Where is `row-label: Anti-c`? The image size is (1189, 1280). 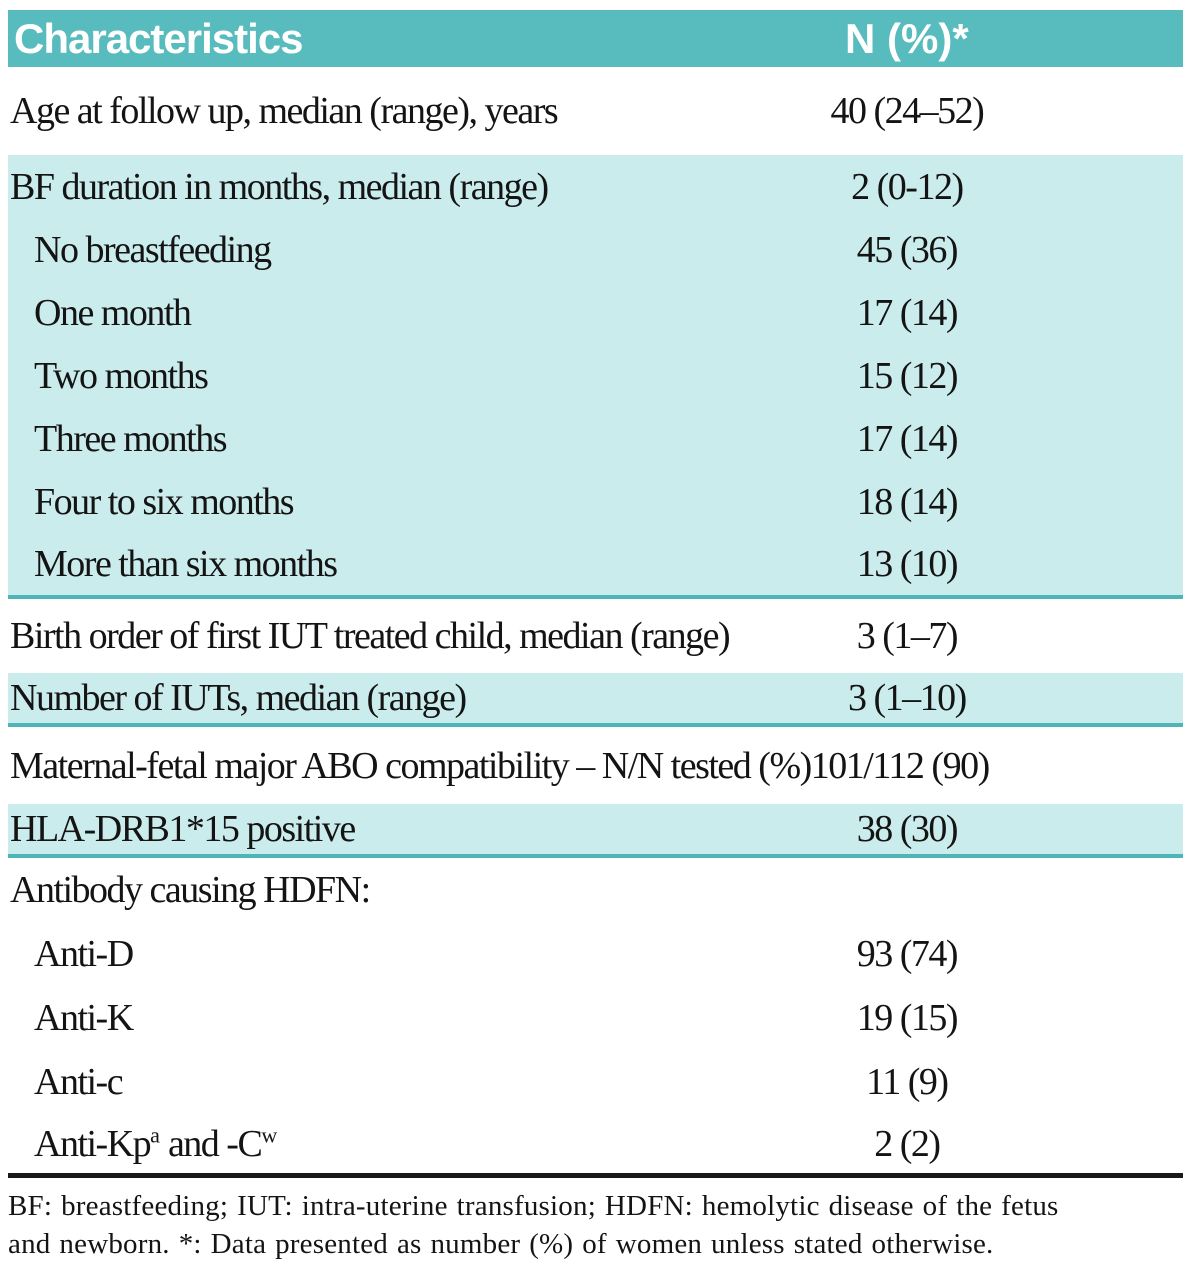
row-label: Anti-c is located at coordinates (79, 1082).